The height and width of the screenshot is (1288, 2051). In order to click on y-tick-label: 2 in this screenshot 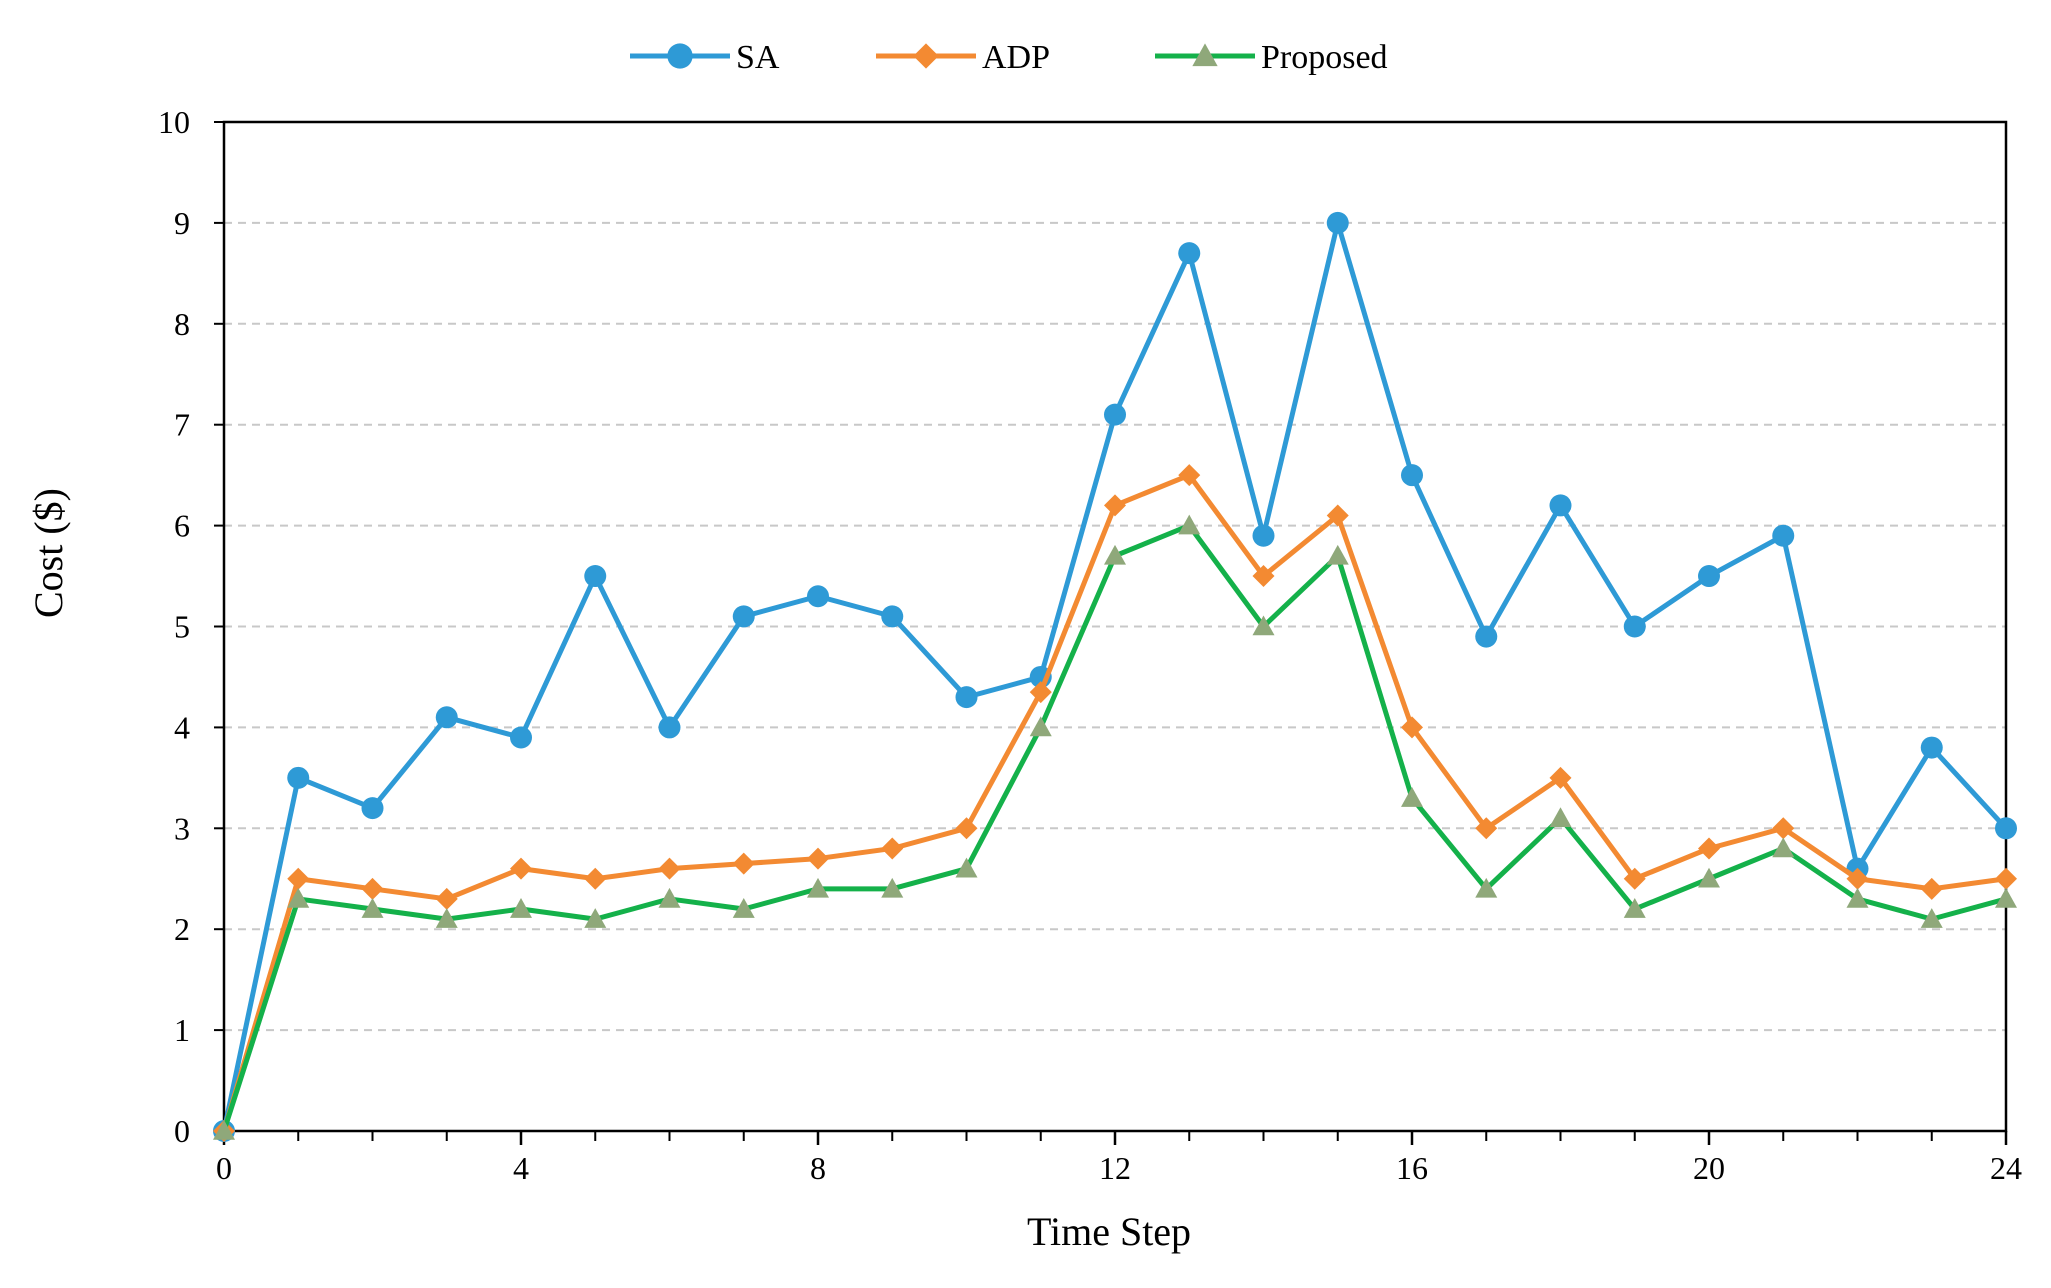, I will do `click(182, 929)`.